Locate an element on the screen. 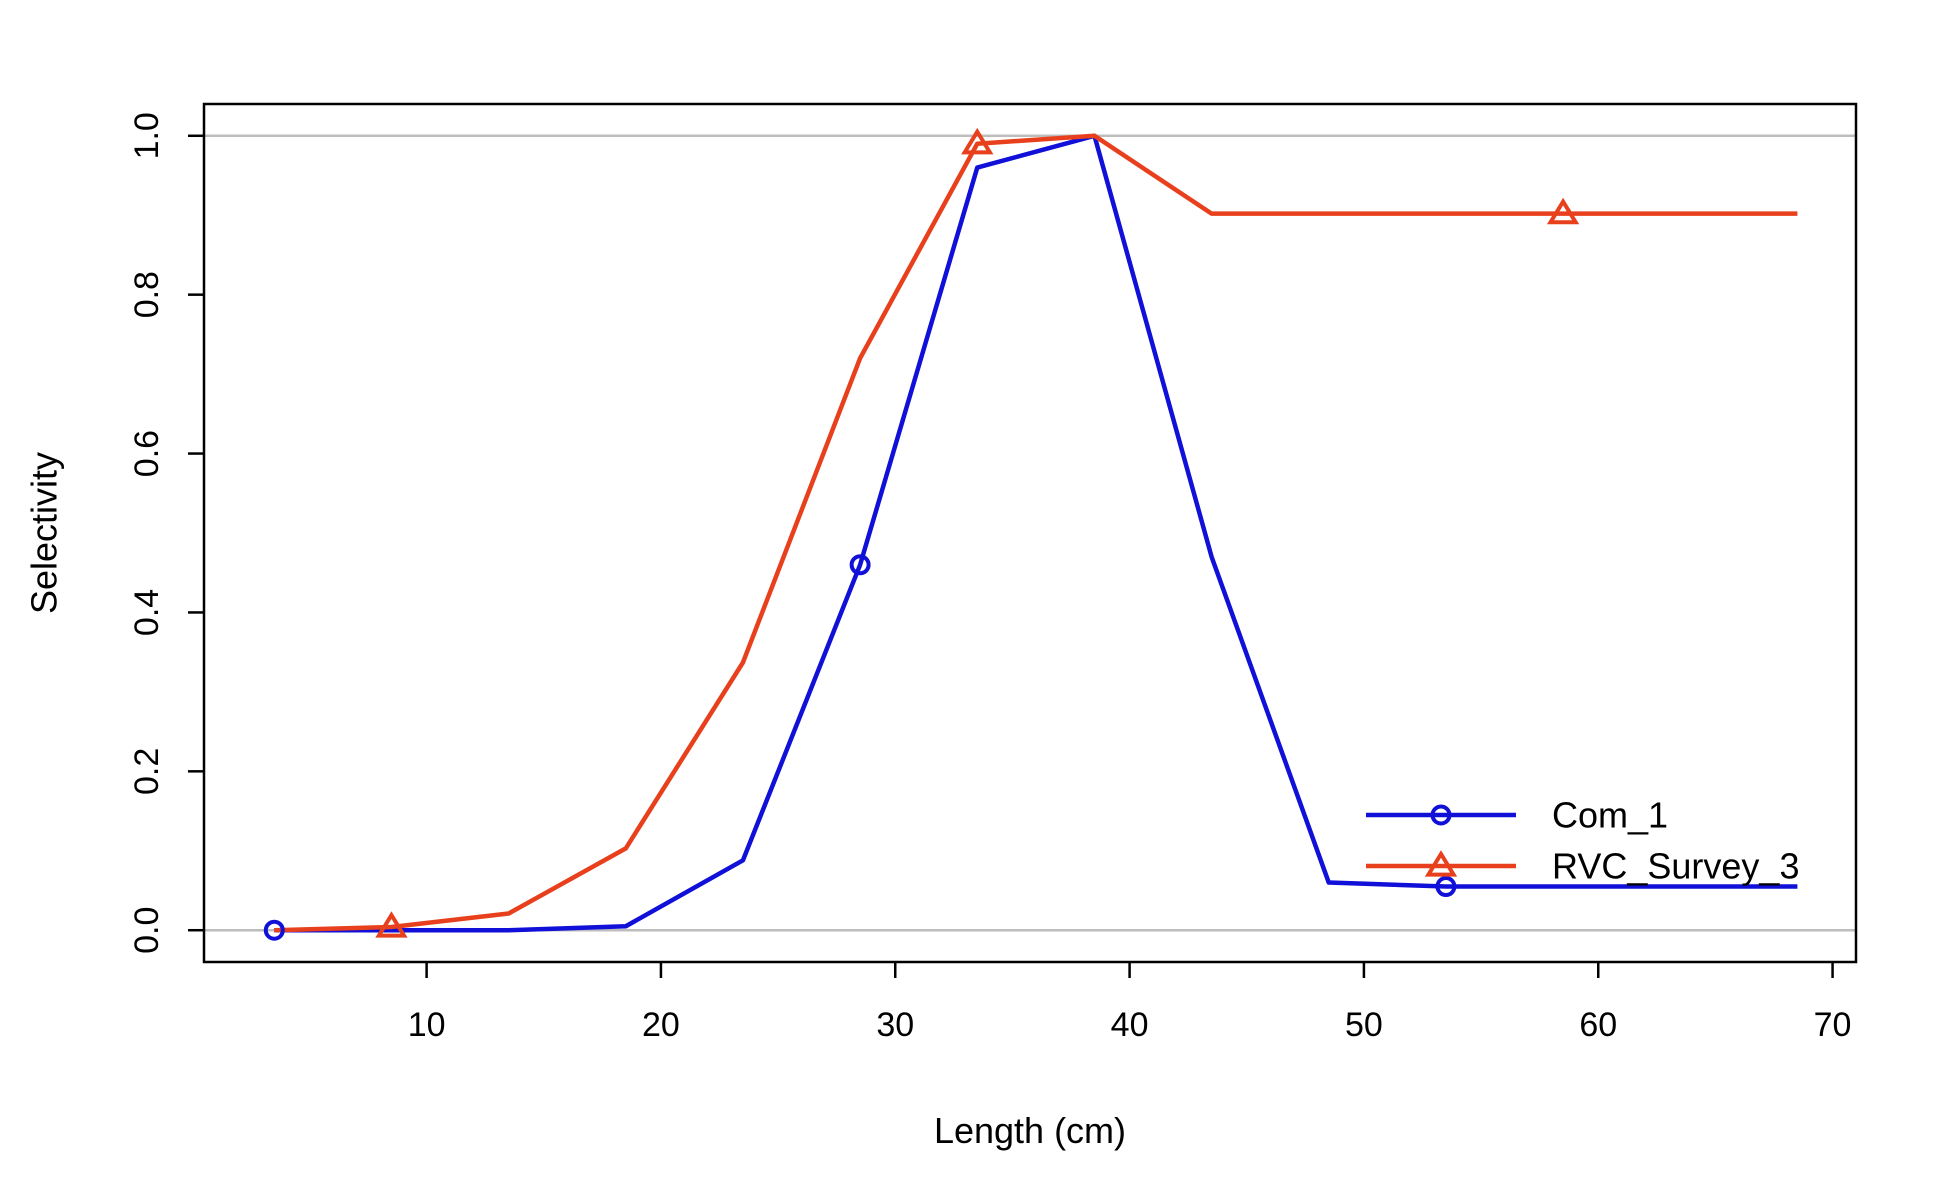  x-tick-label-2: 30 is located at coordinates (895, 1025).